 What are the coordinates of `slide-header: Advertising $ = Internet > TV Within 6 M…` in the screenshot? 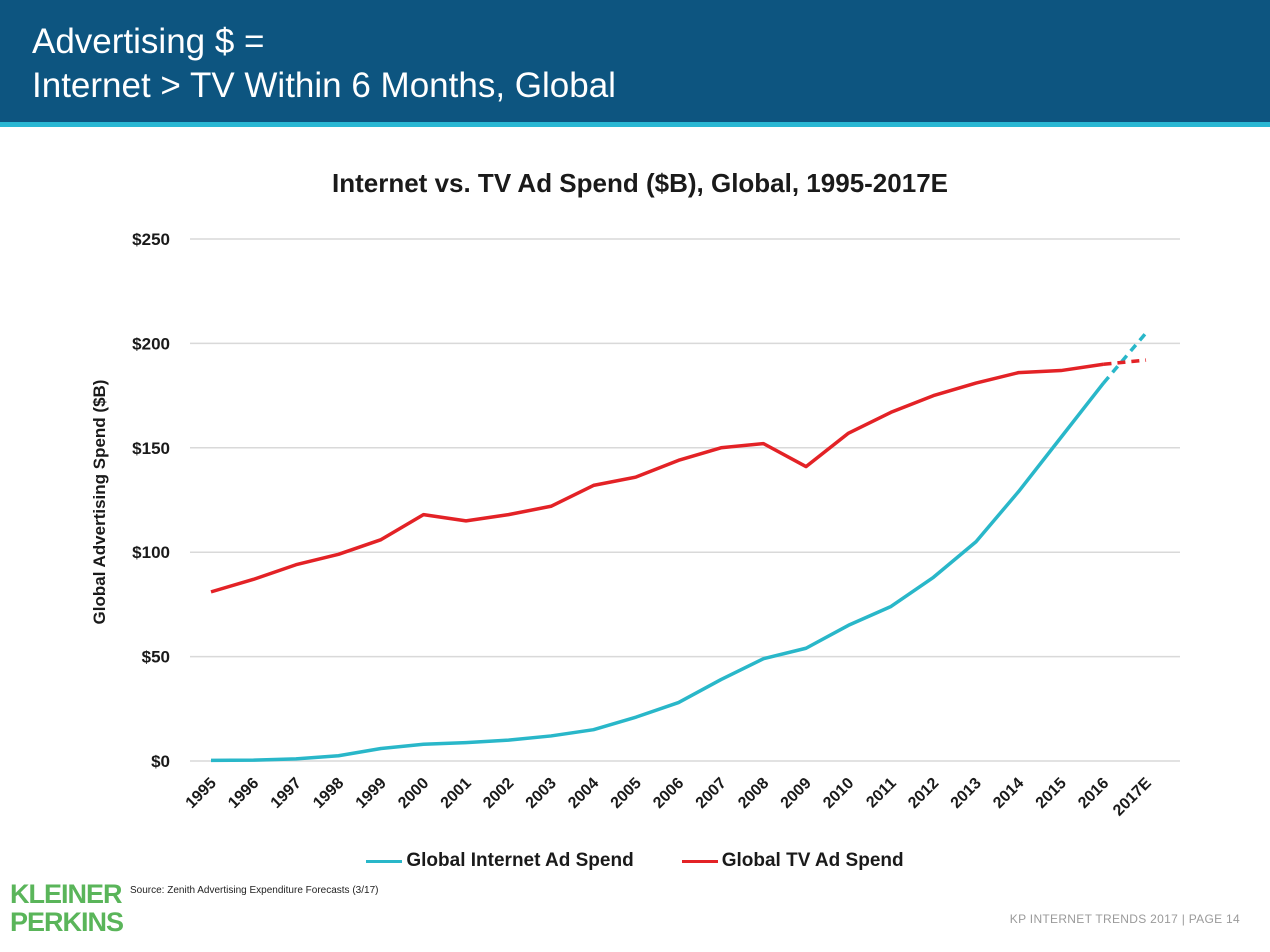 It's located at (635, 63).